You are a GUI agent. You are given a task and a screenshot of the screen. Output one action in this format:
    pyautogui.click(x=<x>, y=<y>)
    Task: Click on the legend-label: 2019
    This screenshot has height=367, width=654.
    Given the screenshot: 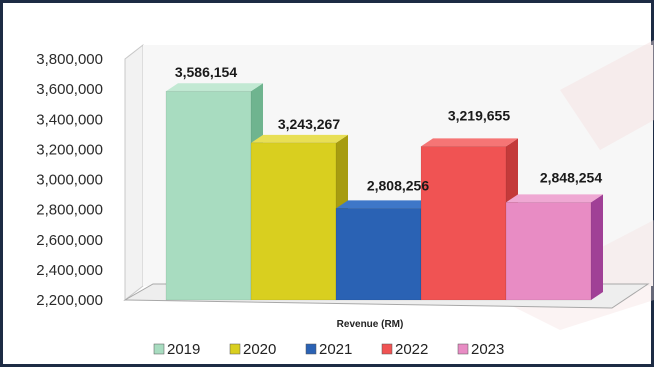 What is the action you would take?
    pyautogui.click(x=183, y=349)
    